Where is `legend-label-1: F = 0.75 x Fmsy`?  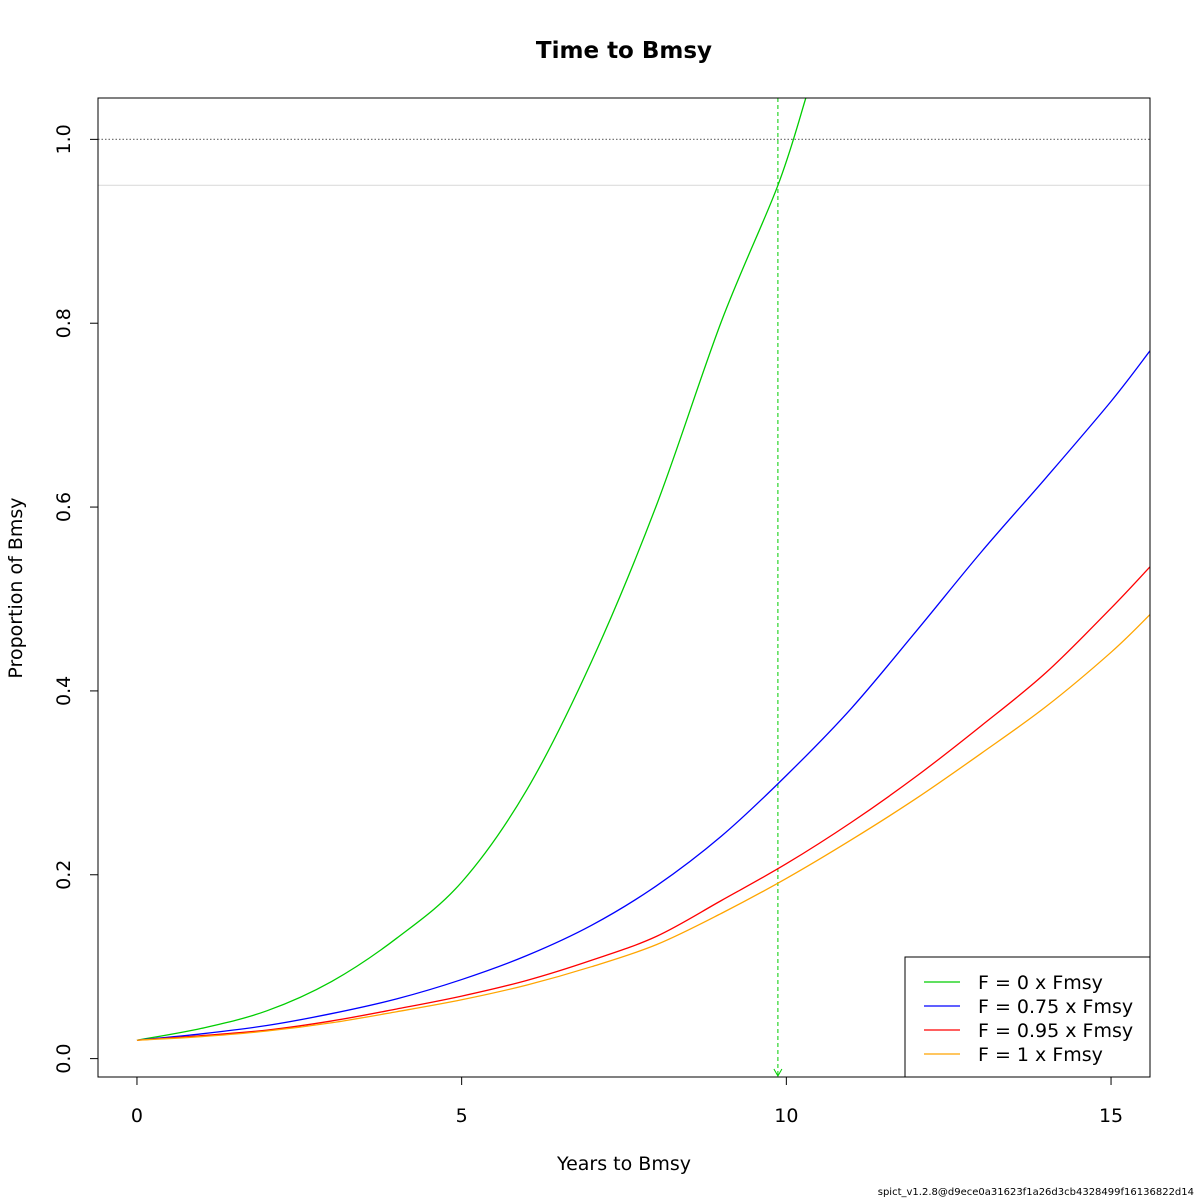
legend-label-1: F = 0.75 x Fmsy is located at coordinates (1055, 1007).